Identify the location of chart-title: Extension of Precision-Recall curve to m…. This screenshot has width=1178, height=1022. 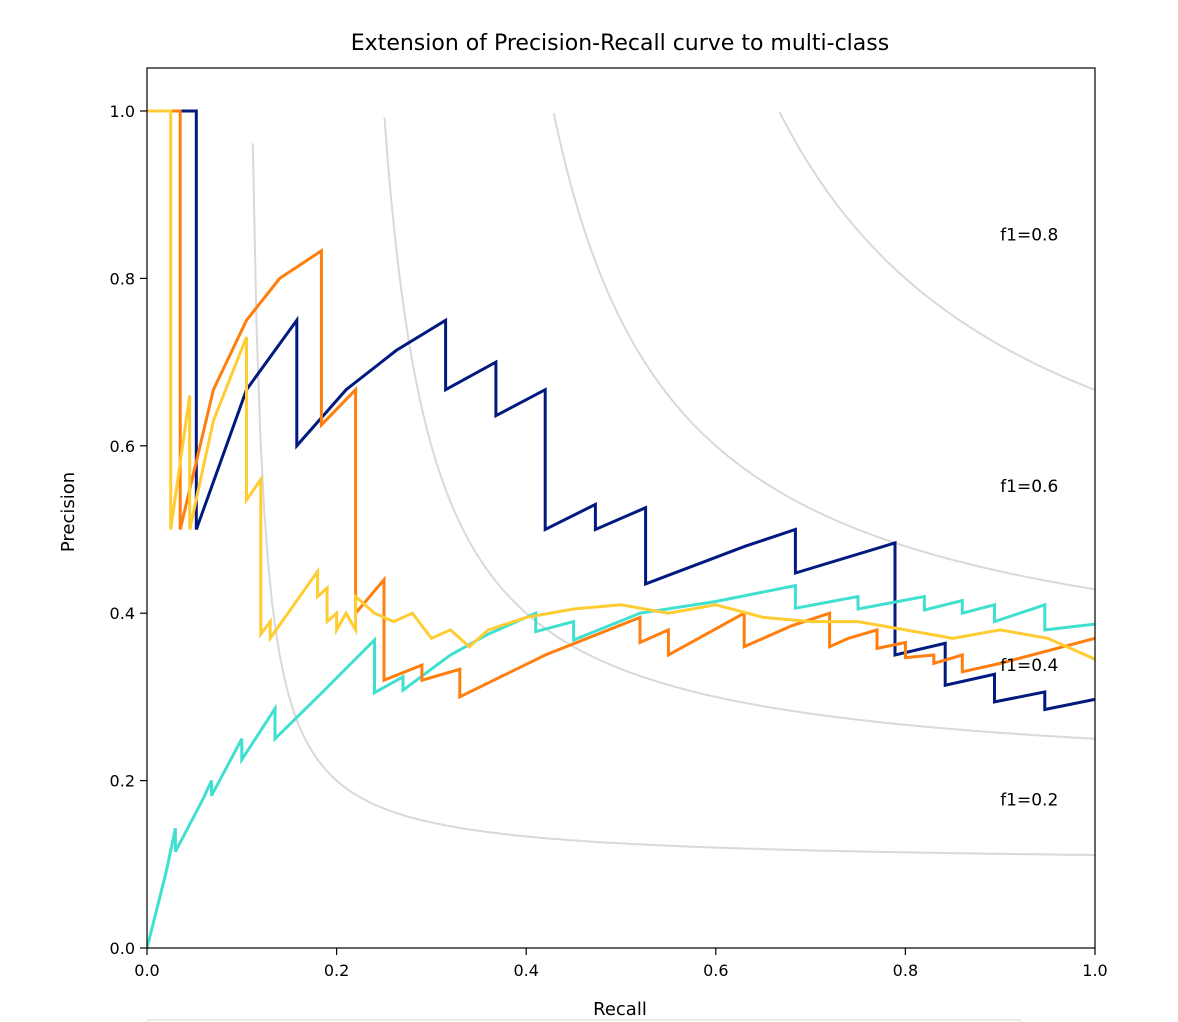
(620, 43).